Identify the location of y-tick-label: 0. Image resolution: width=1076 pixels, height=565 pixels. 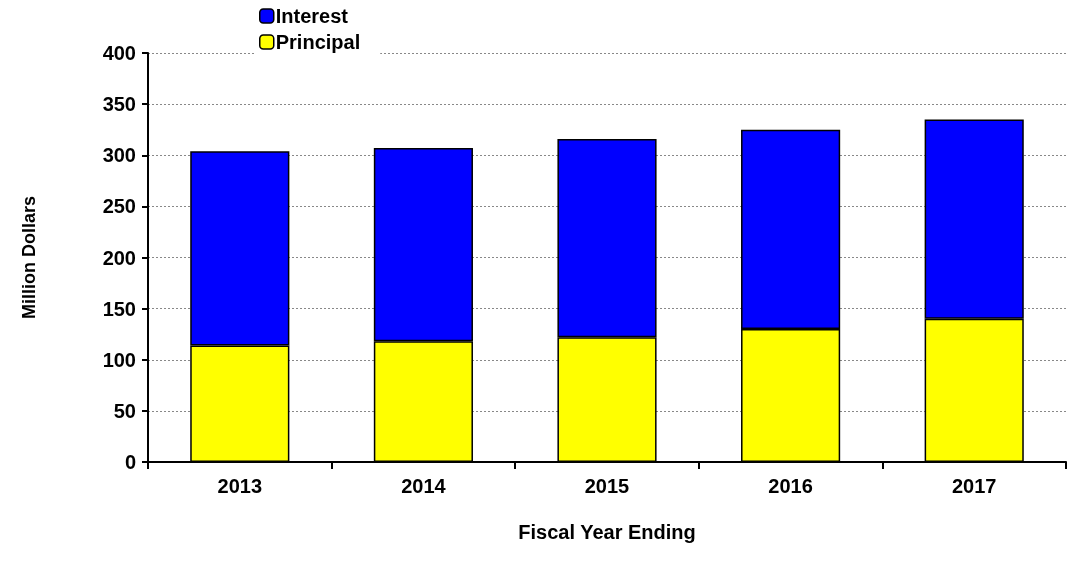
(130, 462).